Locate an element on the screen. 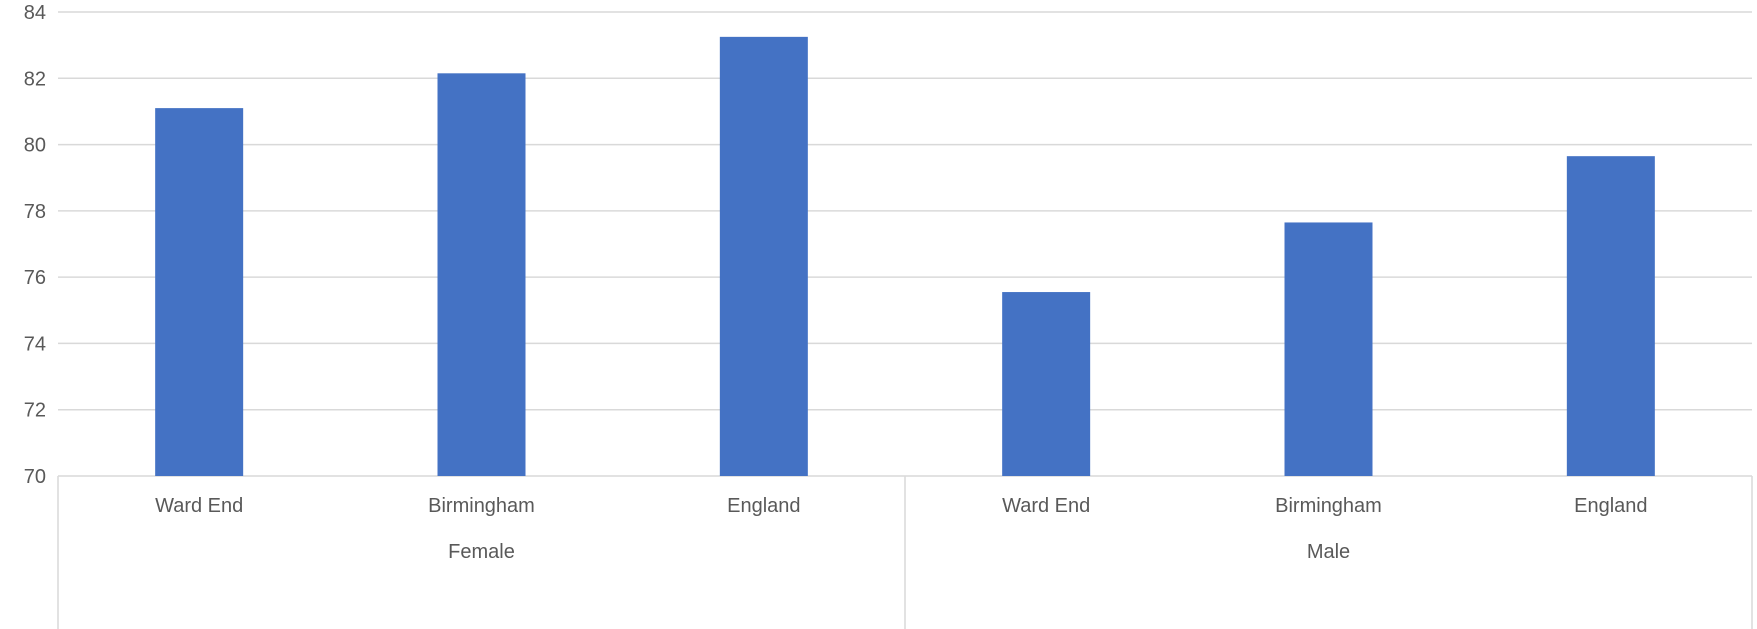 The height and width of the screenshot is (629, 1757). x-group-label: Male is located at coordinates (1328, 552).